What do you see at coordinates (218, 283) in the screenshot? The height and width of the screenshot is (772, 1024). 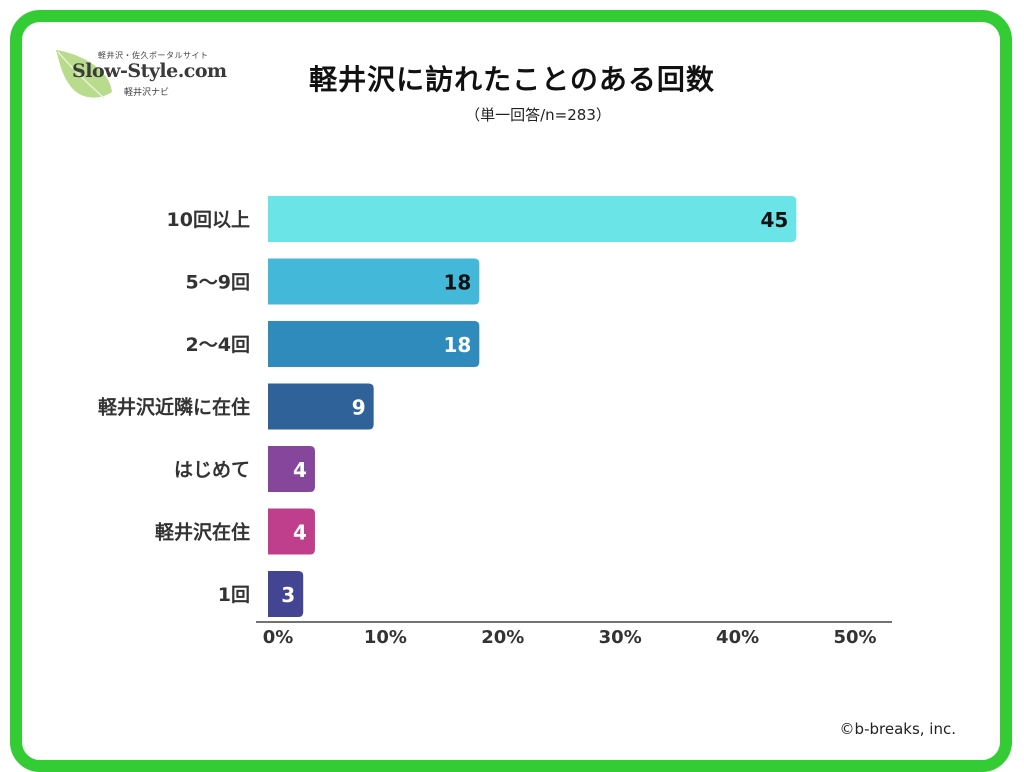 I see `category-label: 5〜9回` at bounding box center [218, 283].